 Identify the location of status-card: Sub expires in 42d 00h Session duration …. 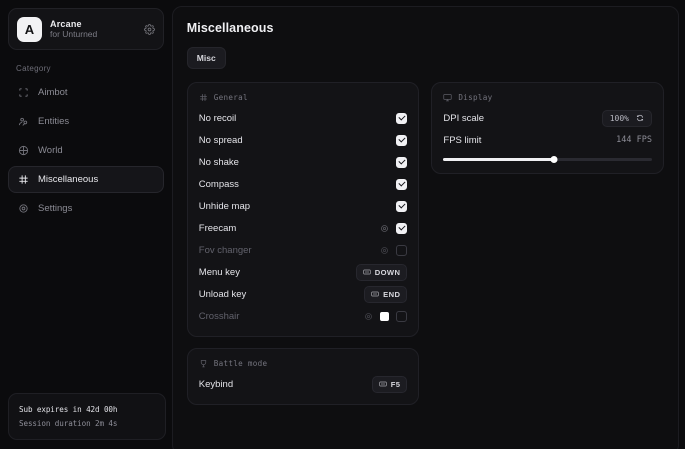
(87, 416).